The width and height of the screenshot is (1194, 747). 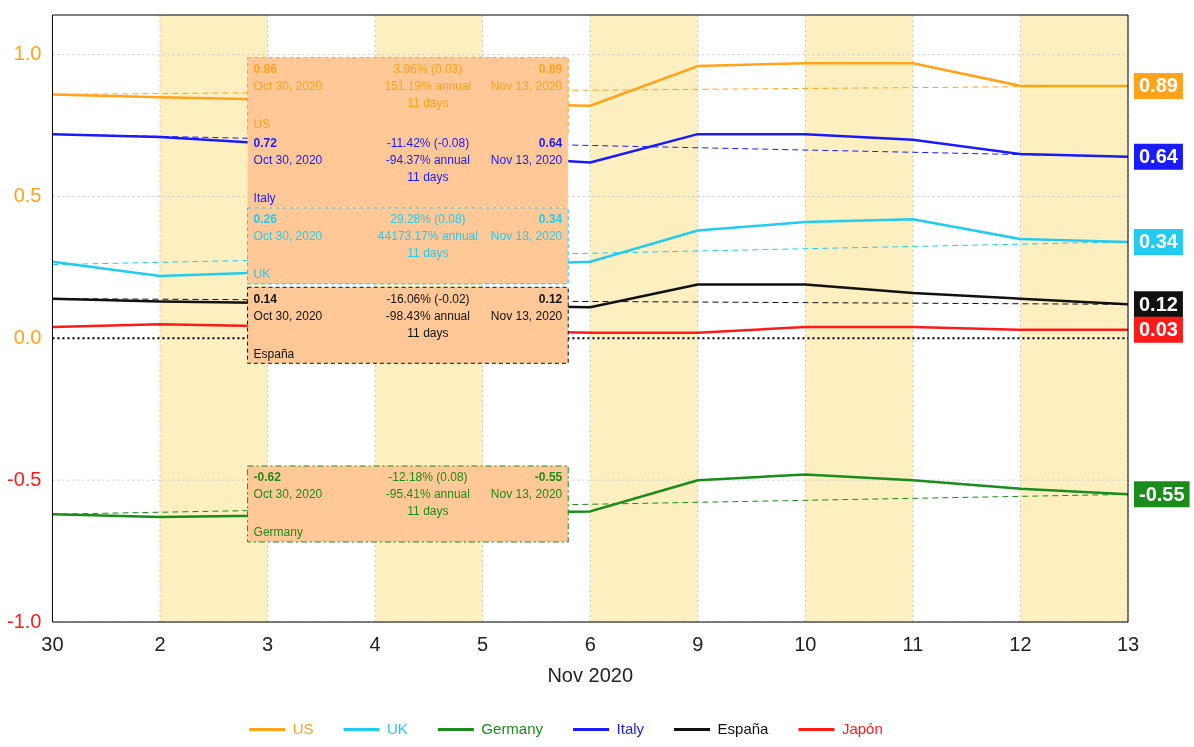 What do you see at coordinates (743, 728) in the screenshot?
I see `legend-label: España` at bounding box center [743, 728].